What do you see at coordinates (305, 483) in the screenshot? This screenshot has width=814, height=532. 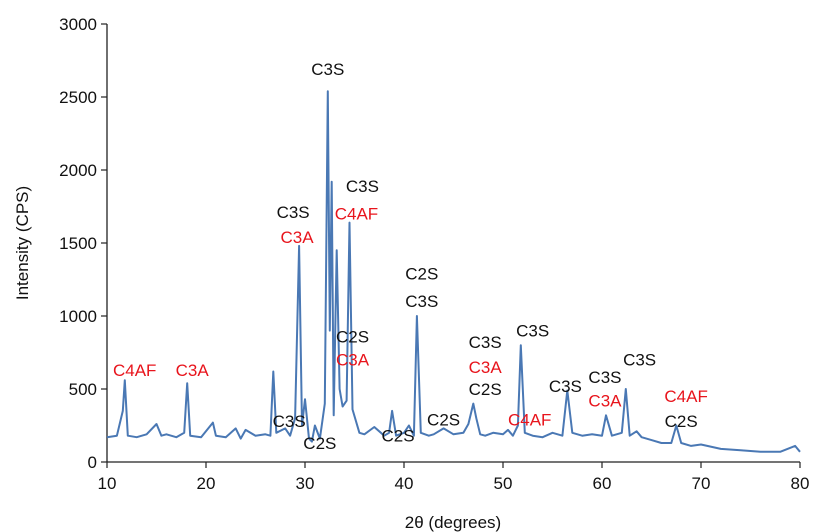 I see `x-tick-label: 30` at bounding box center [305, 483].